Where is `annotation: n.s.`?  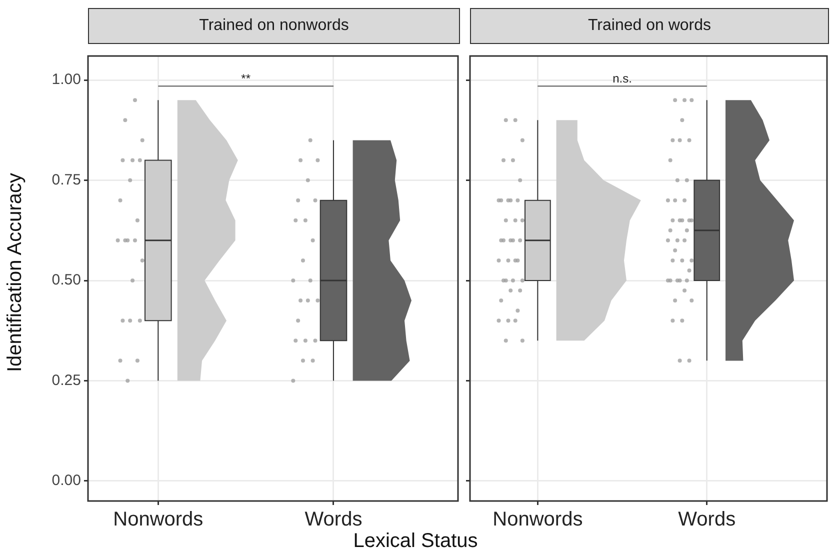
annotation: n.s. is located at coordinates (622, 78).